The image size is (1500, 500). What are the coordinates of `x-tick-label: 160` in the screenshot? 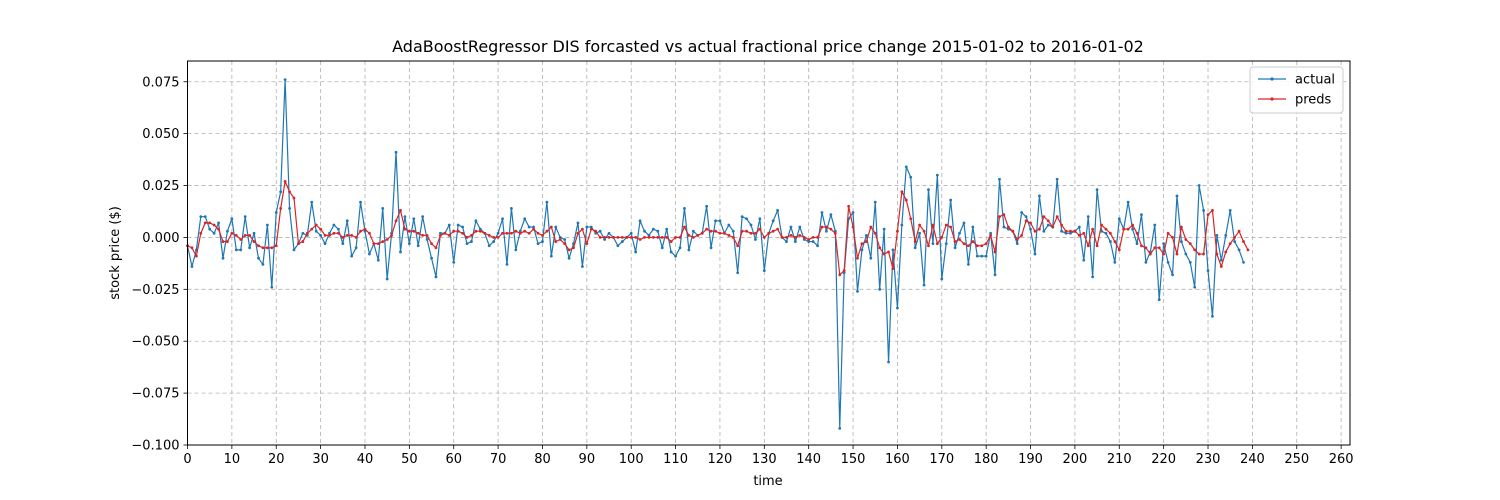 It's located at (897, 459).